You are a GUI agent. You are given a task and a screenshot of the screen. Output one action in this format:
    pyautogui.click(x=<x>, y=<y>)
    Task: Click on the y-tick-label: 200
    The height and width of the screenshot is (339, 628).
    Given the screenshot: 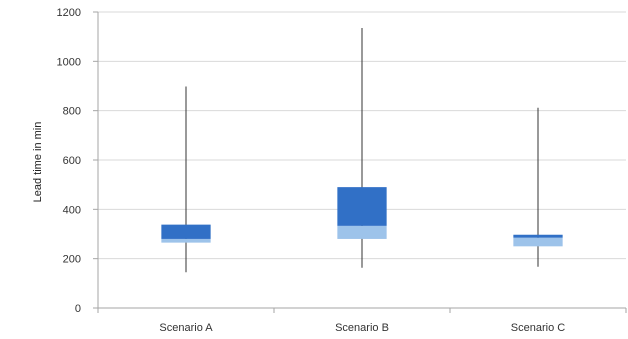 What is the action you would take?
    pyautogui.click(x=72, y=260)
    